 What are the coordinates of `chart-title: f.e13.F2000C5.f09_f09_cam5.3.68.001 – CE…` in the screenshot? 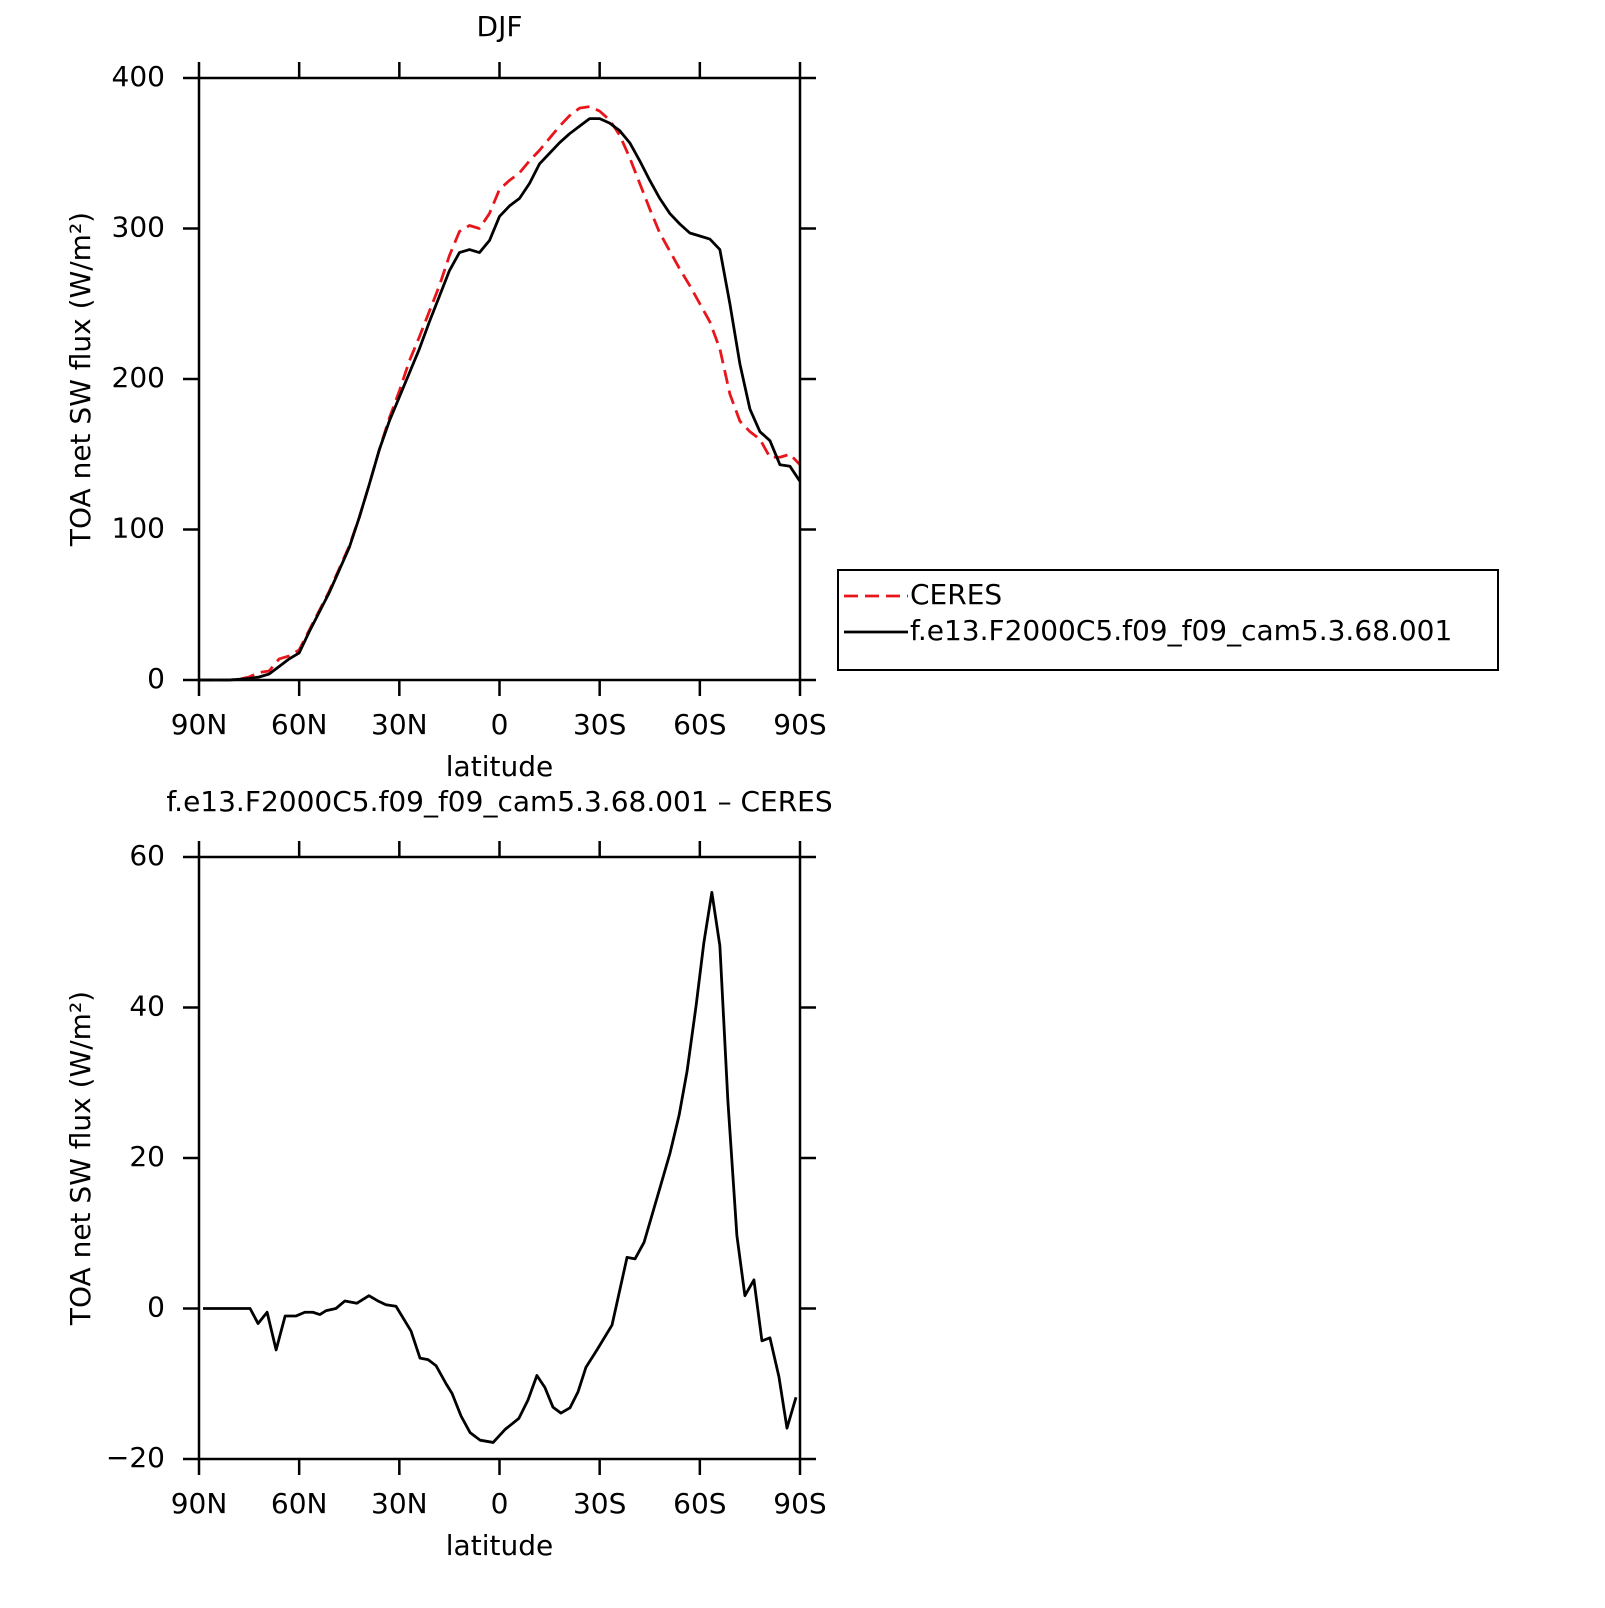 It's located at (499, 801).